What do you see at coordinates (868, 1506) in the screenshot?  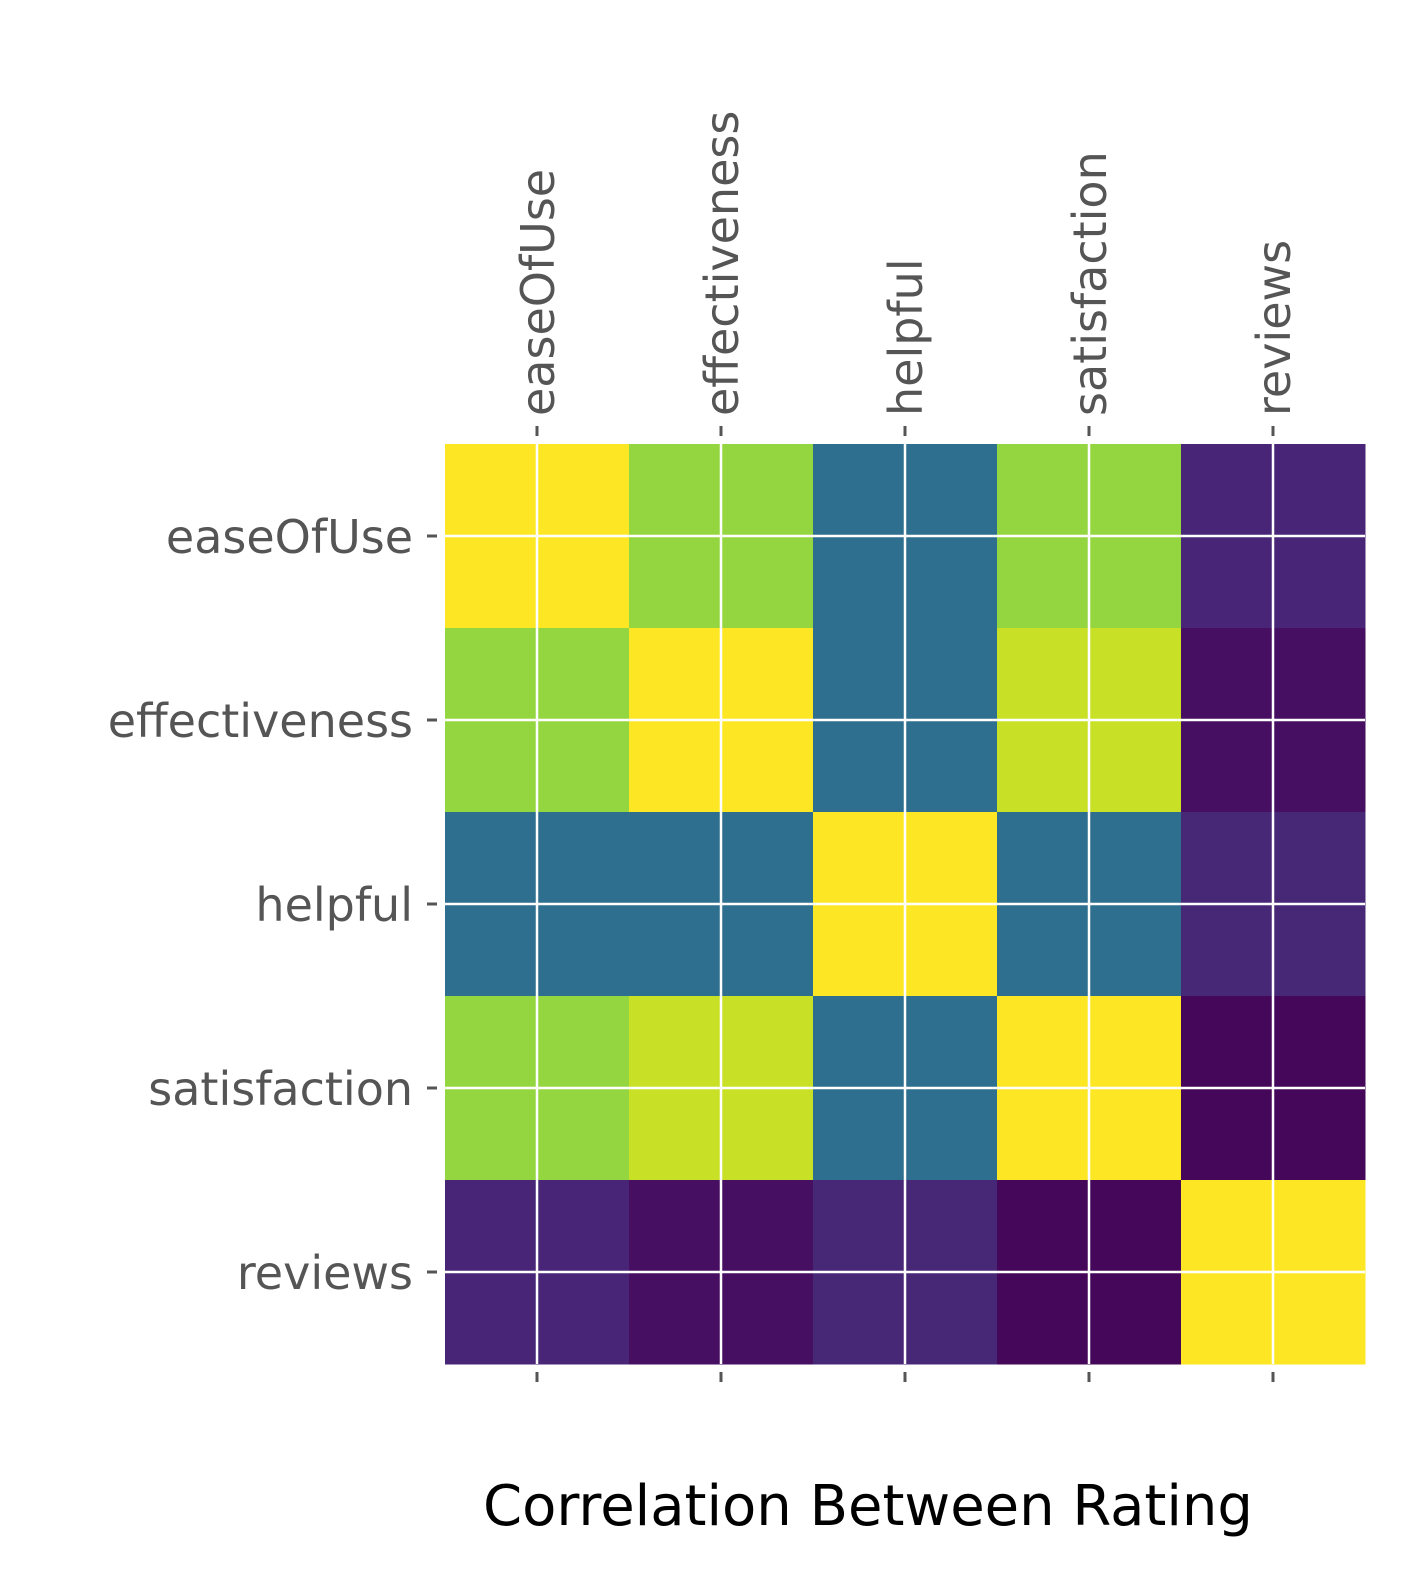 I see `chart-title: Correlation Between Rating` at bounding box center [868, 1506].